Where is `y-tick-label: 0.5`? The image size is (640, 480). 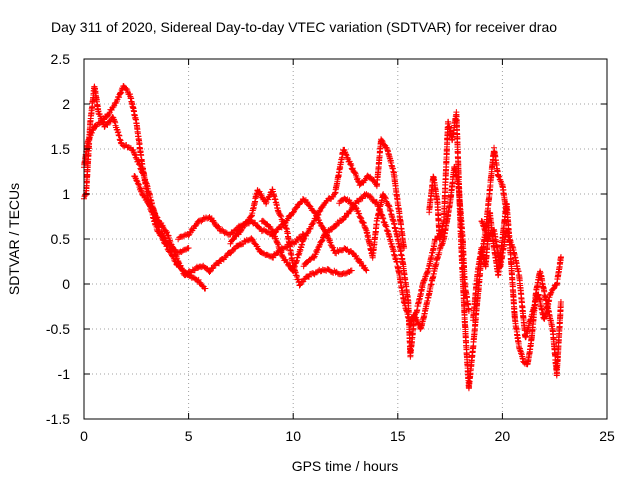
y-tick-label: 0.5 is located at coordinates (61, 239).